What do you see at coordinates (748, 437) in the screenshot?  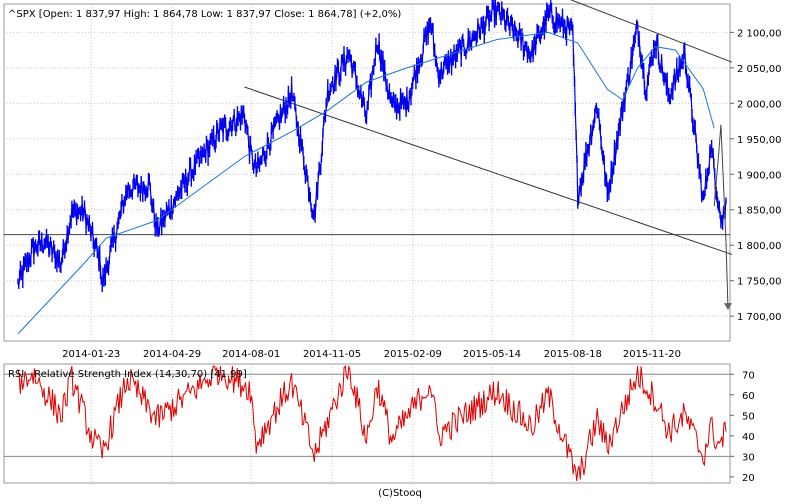 I see `rsi-y-tick-label: 40` at bounding box center [748, 437].